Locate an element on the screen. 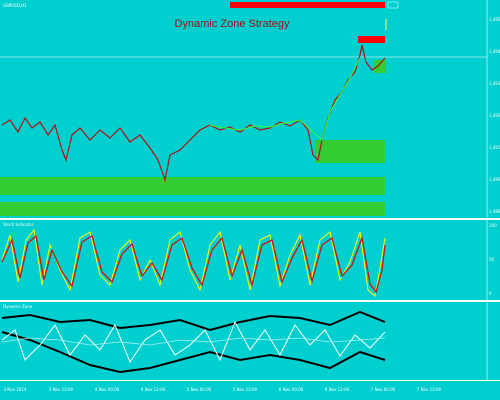  stoch-axis: 100 50 0 is located at coordinates (493, 259).